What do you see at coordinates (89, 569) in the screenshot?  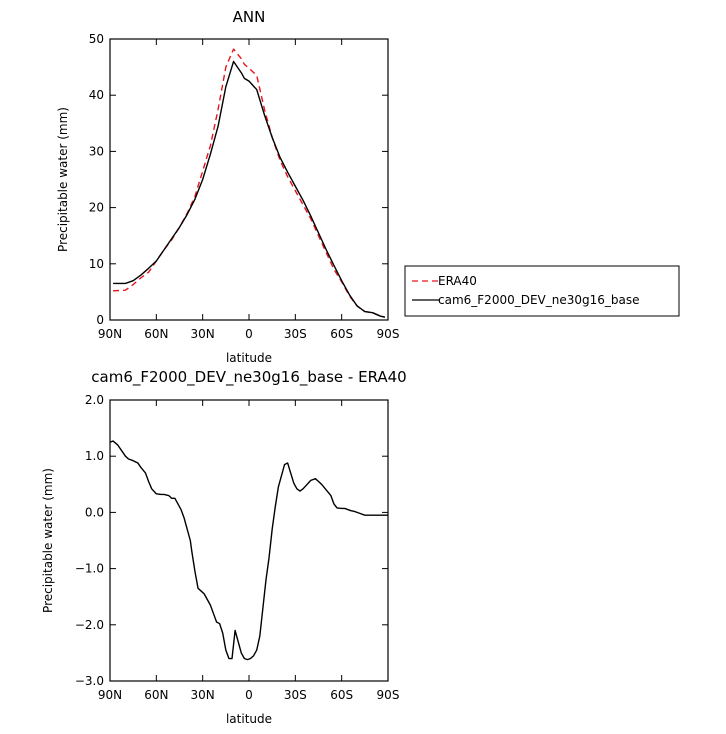 I see `bottom-y-tick-label: −1.0` at bounding box center [89, 569].